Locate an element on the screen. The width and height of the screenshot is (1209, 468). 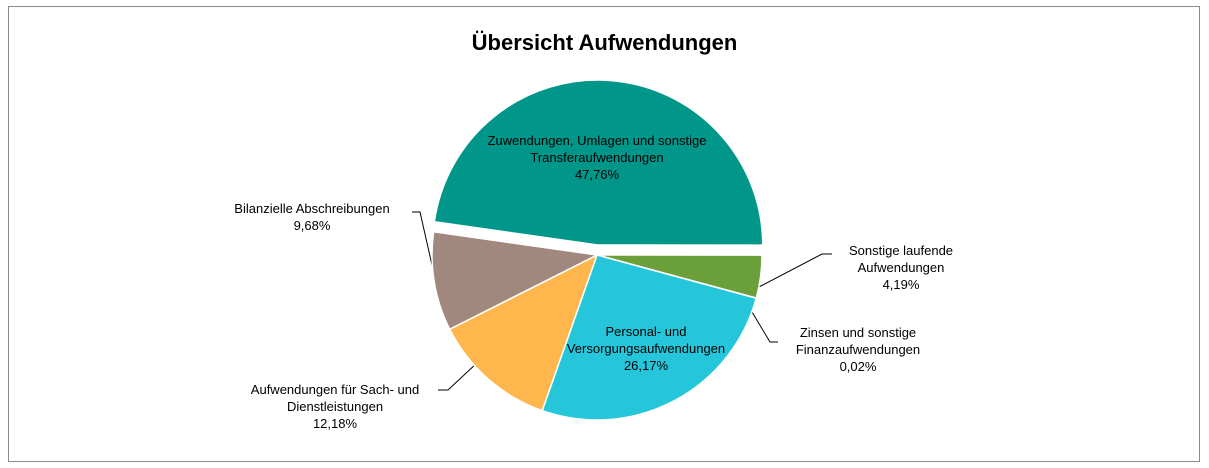
slice-name: Personal- und Versorgungsaufwendungen is located at coordinates (646, 340).